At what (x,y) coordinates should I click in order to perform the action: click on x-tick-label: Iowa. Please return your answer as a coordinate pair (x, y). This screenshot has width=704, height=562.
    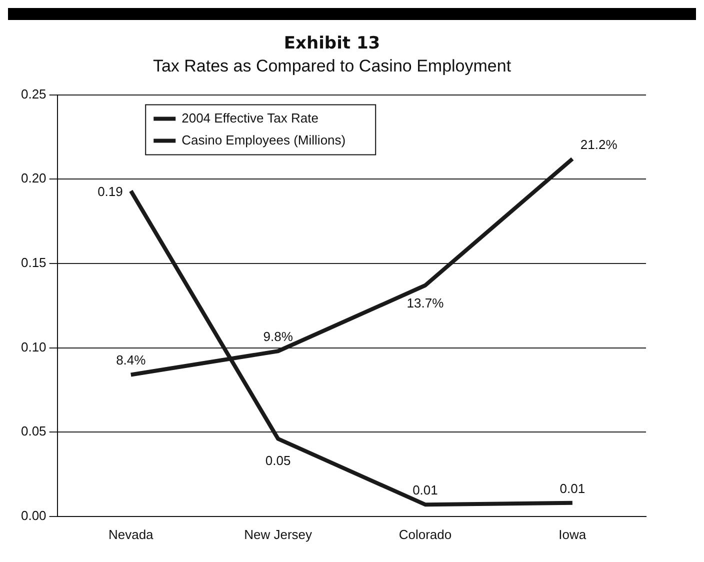
    Looking at the image, I should click on (572, 534).